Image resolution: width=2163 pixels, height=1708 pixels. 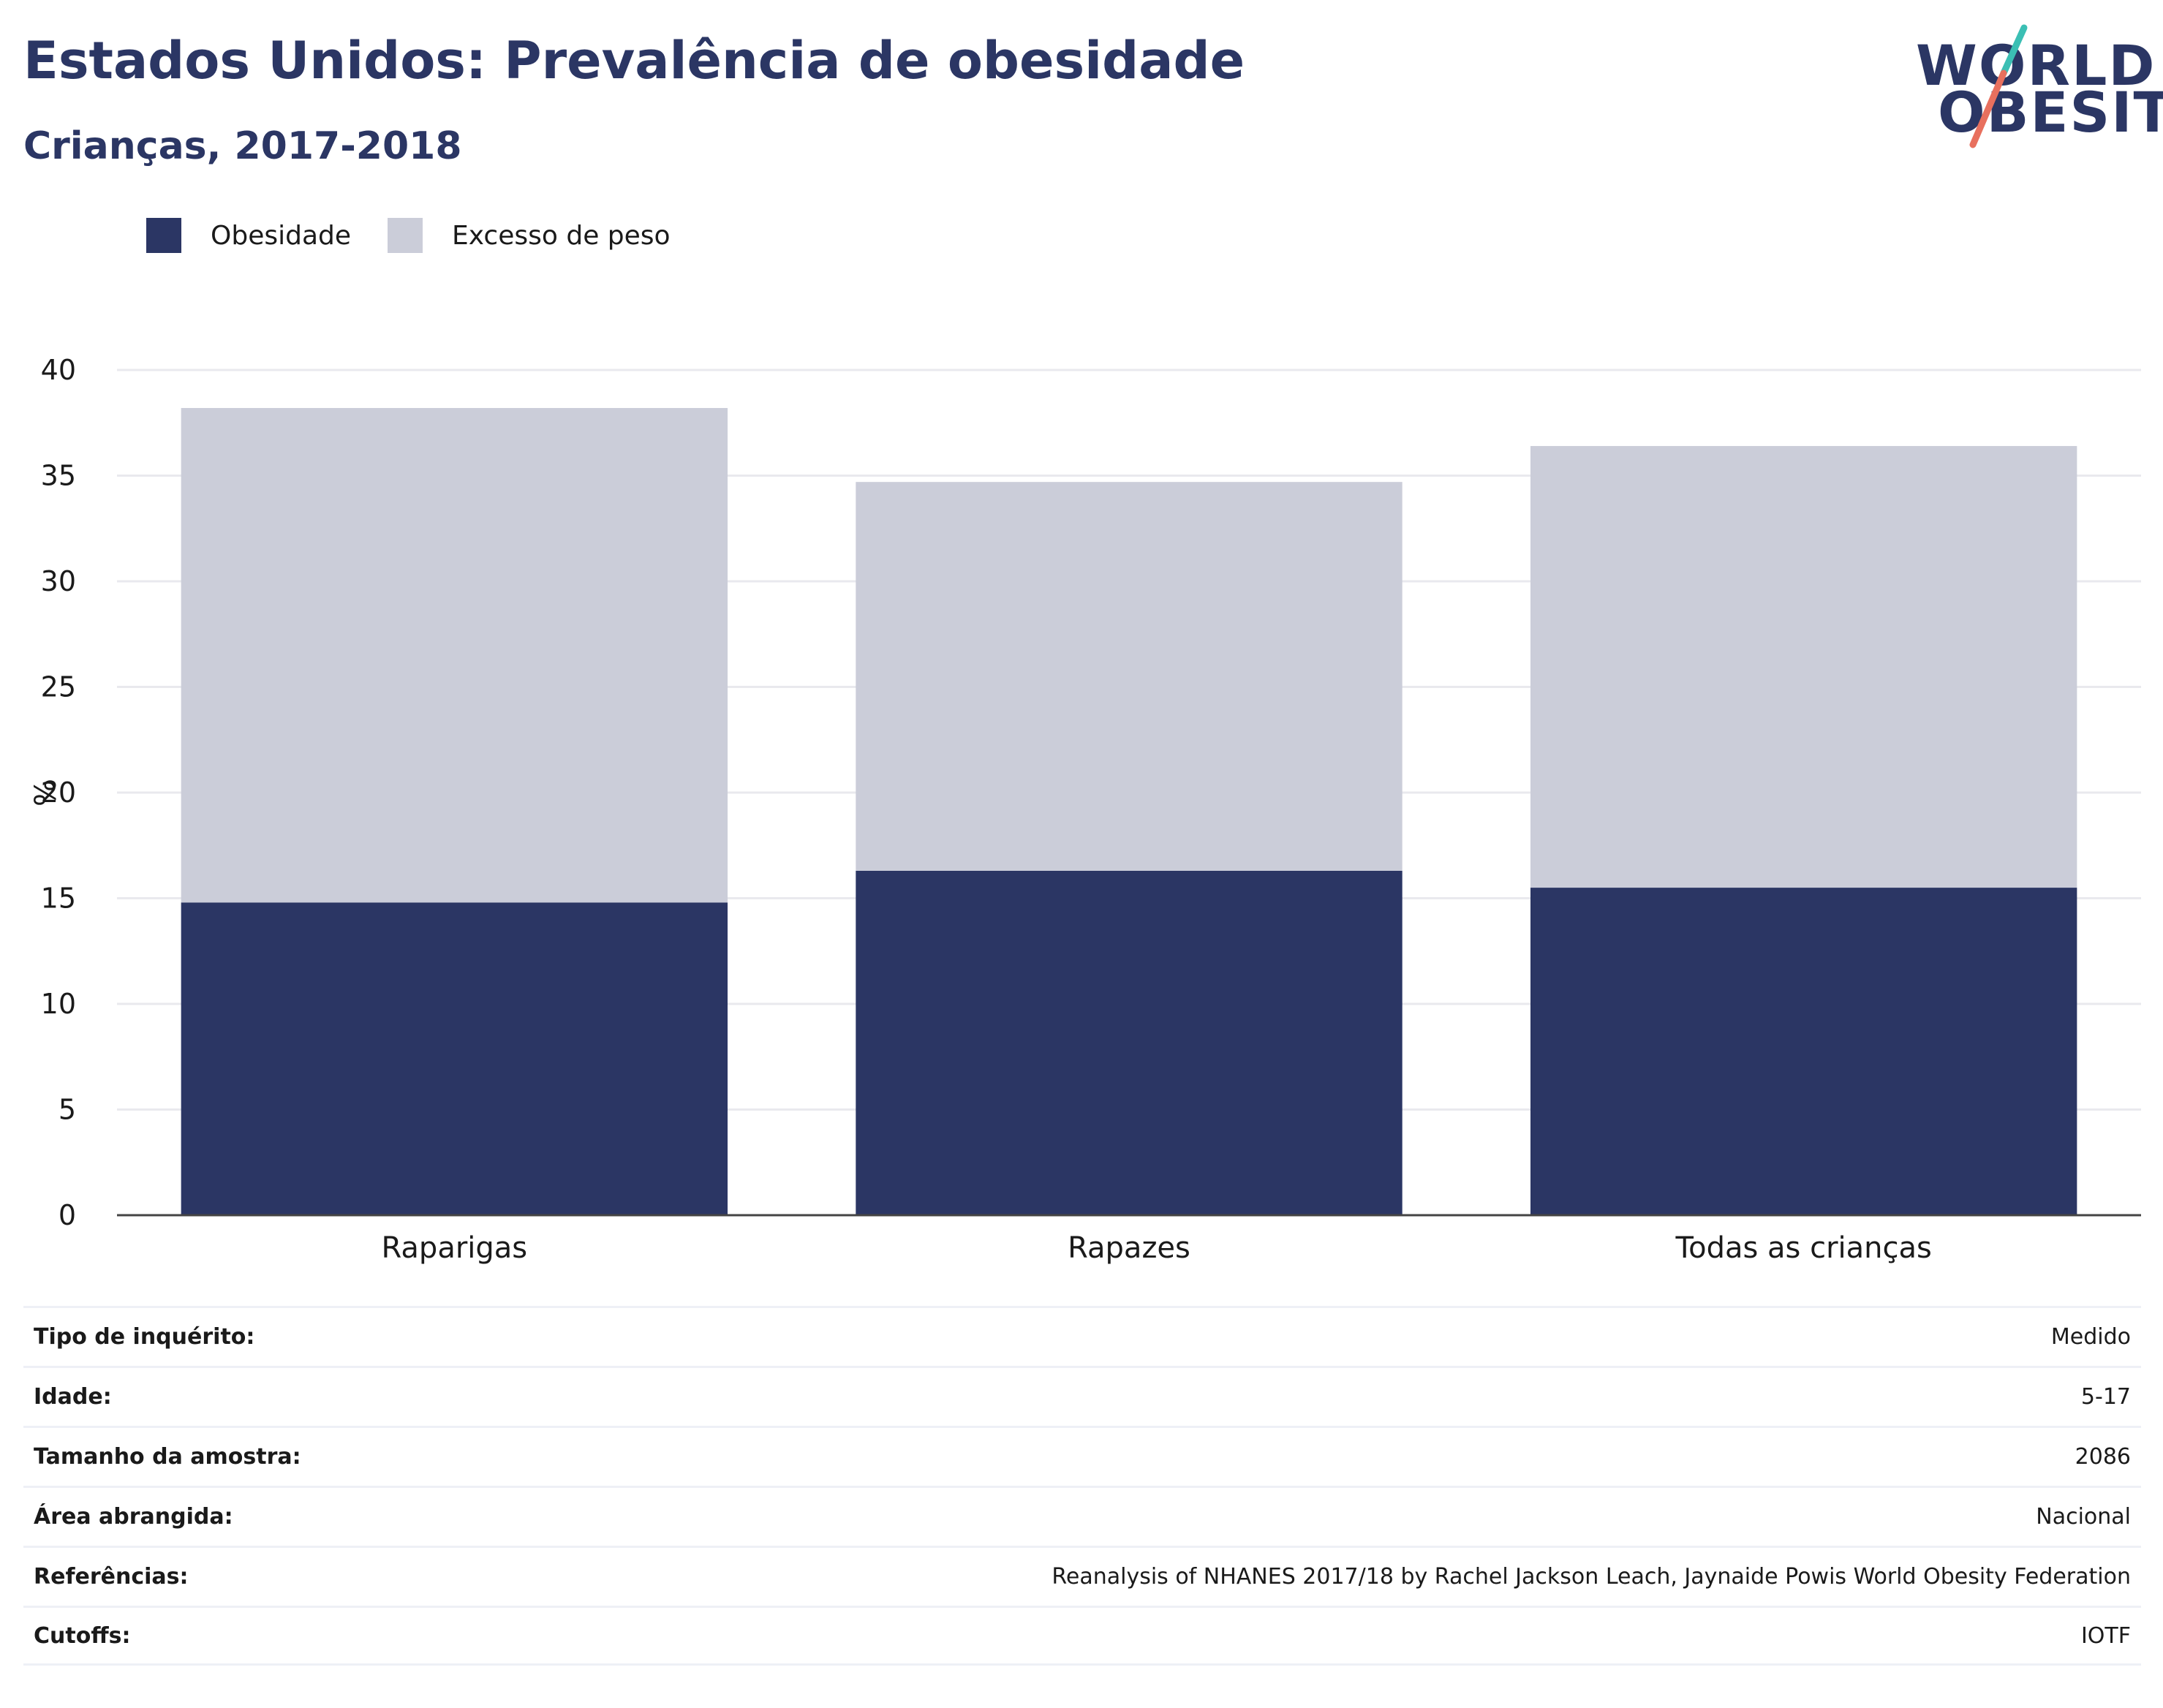 What do you see at coordinates (2106, 1635) in the screenshot?
I see `info-value: IOTF` at bounding box center [2106, 1635].